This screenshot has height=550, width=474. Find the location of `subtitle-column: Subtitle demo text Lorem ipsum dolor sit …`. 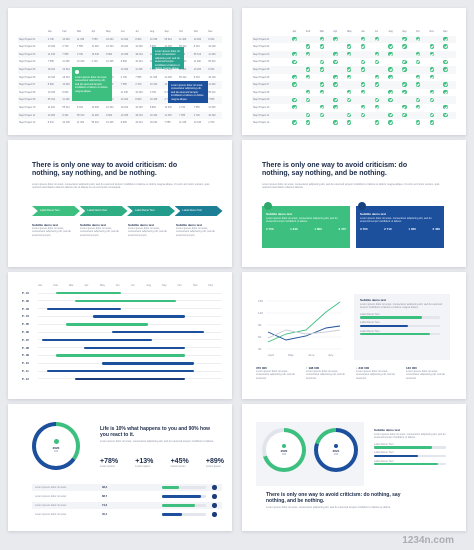

subtitle-column: Subtitle demo text Lorem ipsum dolor sit … is located at coordinates (102, 230).